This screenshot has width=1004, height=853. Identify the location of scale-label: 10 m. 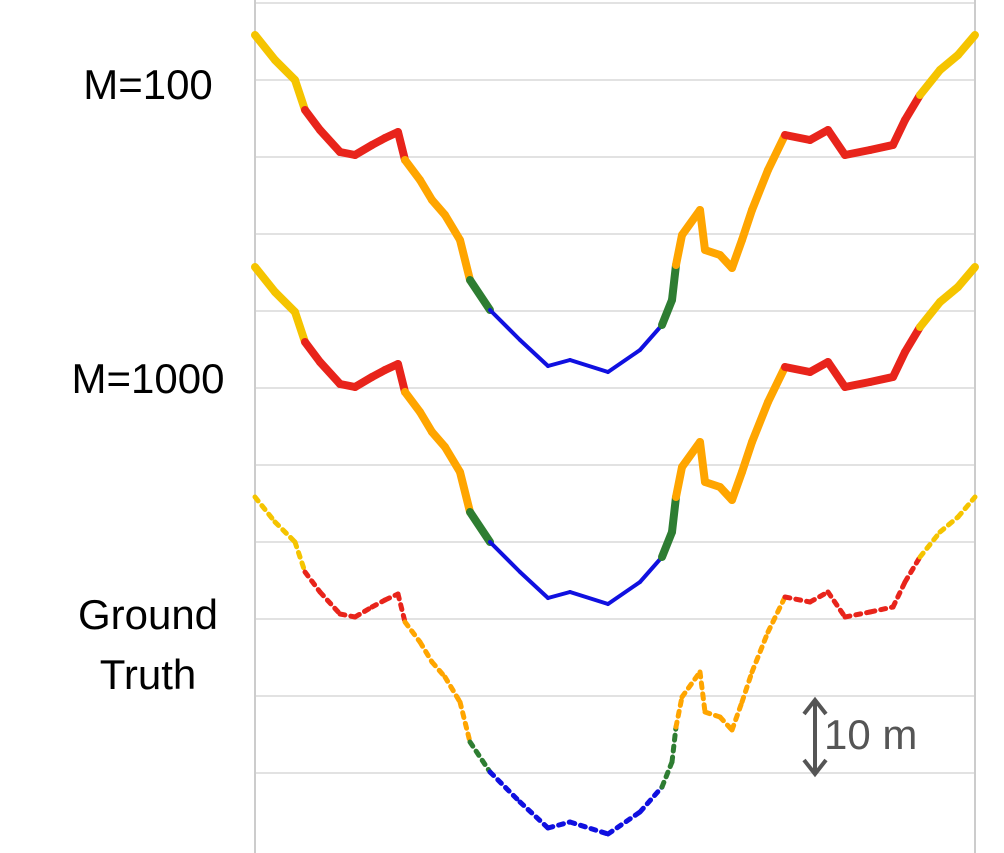
(870, 734).